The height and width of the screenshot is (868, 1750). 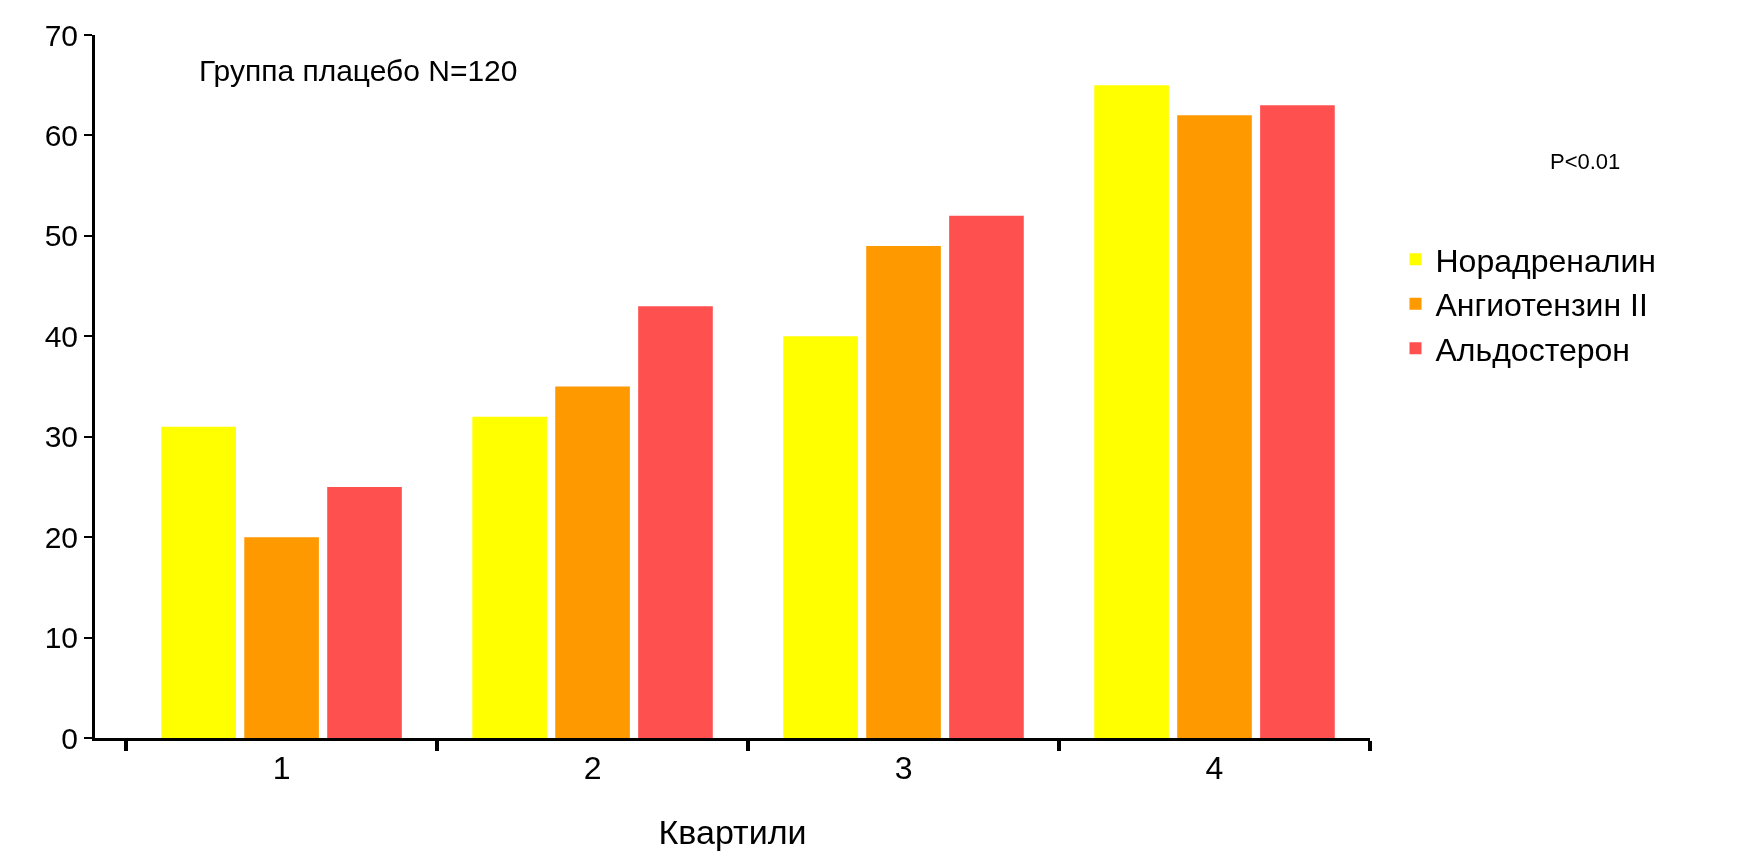 I want to click on y-tick-label: 60, so click(x=61, y=135).